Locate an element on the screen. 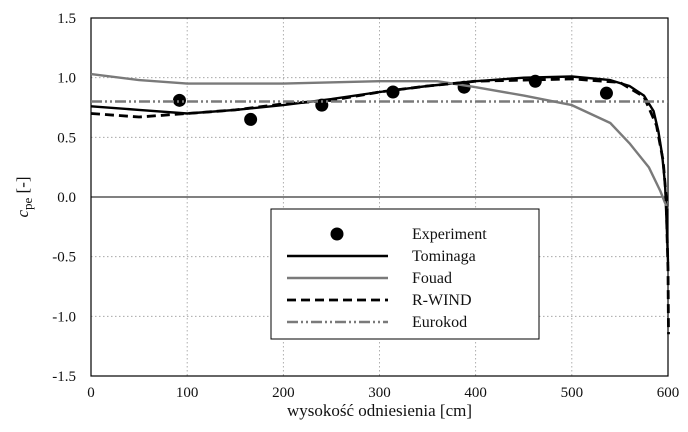  legend: Experiment Tominaga Fouad R-WIND Eurokod is located at coordinates (405, 274).